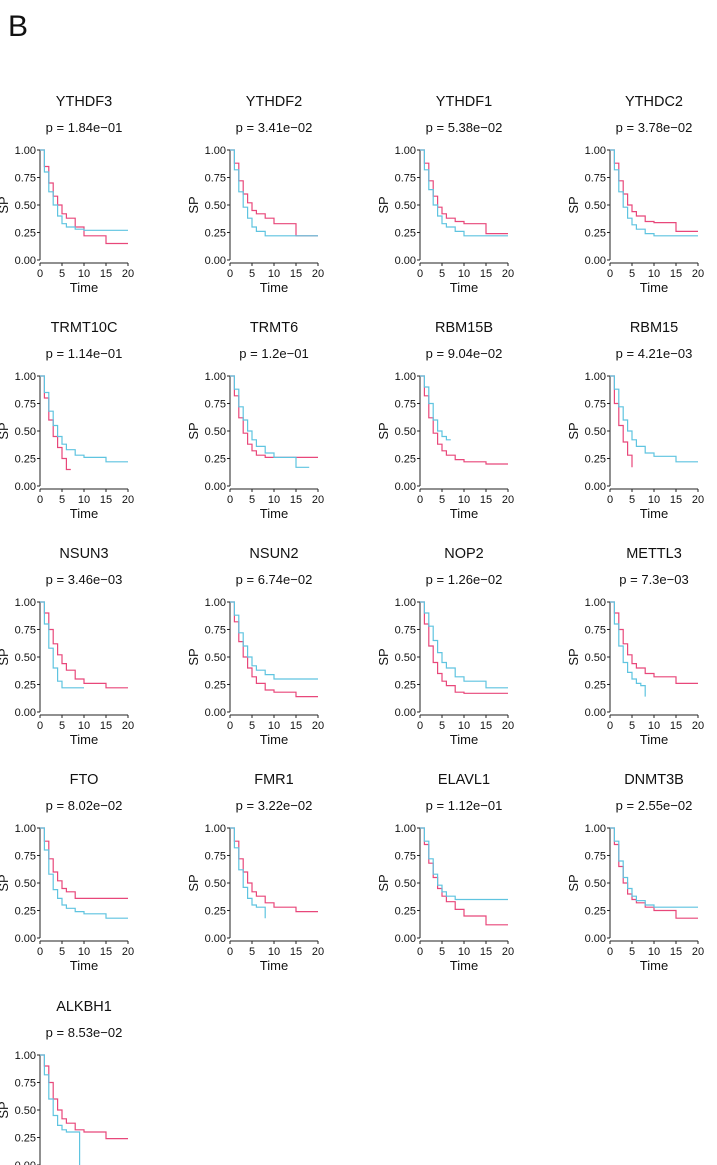  Describe the element at coordinates (18, 26) in the screenshot. I see `panel-label: B` at that location.